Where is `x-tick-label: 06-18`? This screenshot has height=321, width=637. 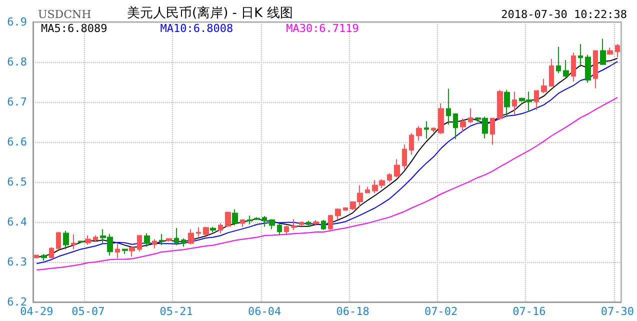 x-tick-label: 06-18 is located at coordinates (353, 311).